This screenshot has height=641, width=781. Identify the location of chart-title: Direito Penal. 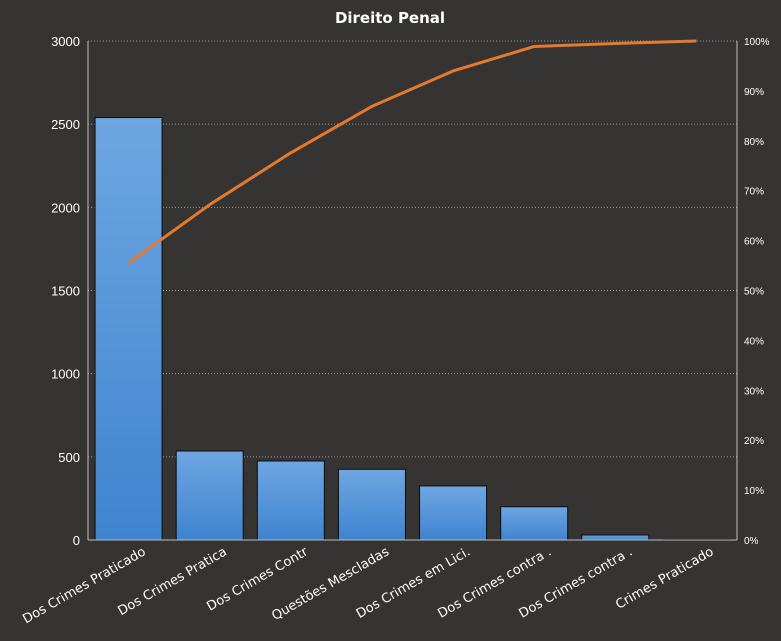
(390, 18).